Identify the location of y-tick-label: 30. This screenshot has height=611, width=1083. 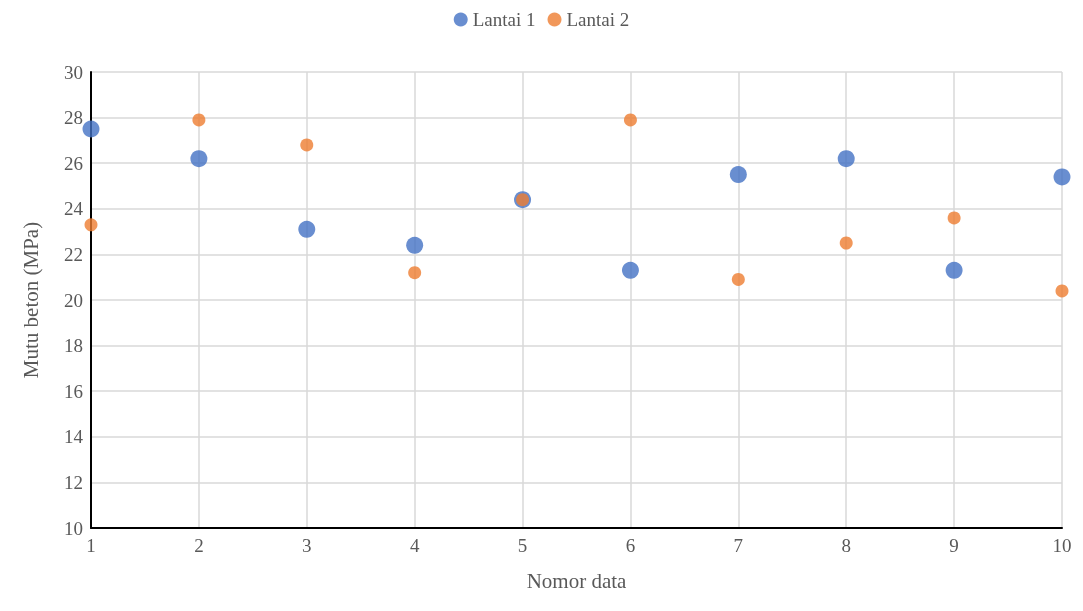
(73, 72).